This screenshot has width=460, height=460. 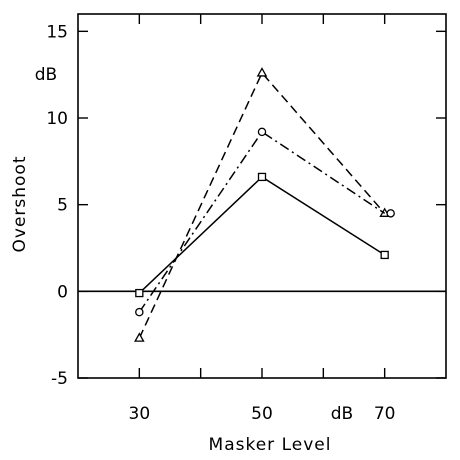 I want to click on y-tick-label: -5, so click(x=59, y=379).